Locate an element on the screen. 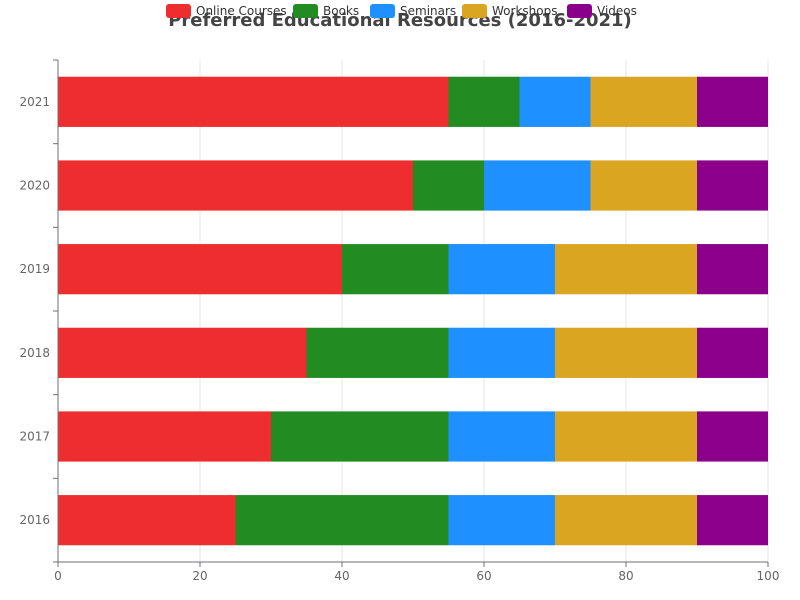 Image resolution: width=800 pixels, height=600 pixels. bar-books-2021 is located at coordinates (484, 101).